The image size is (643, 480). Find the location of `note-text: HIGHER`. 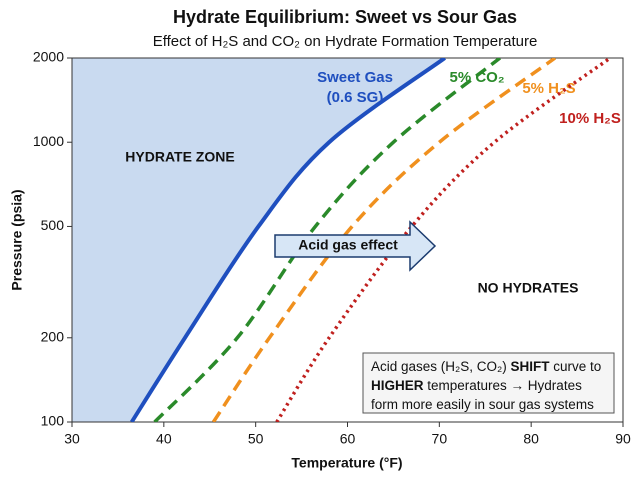

note-text: HIGHER is located at coordinates (397, 385).